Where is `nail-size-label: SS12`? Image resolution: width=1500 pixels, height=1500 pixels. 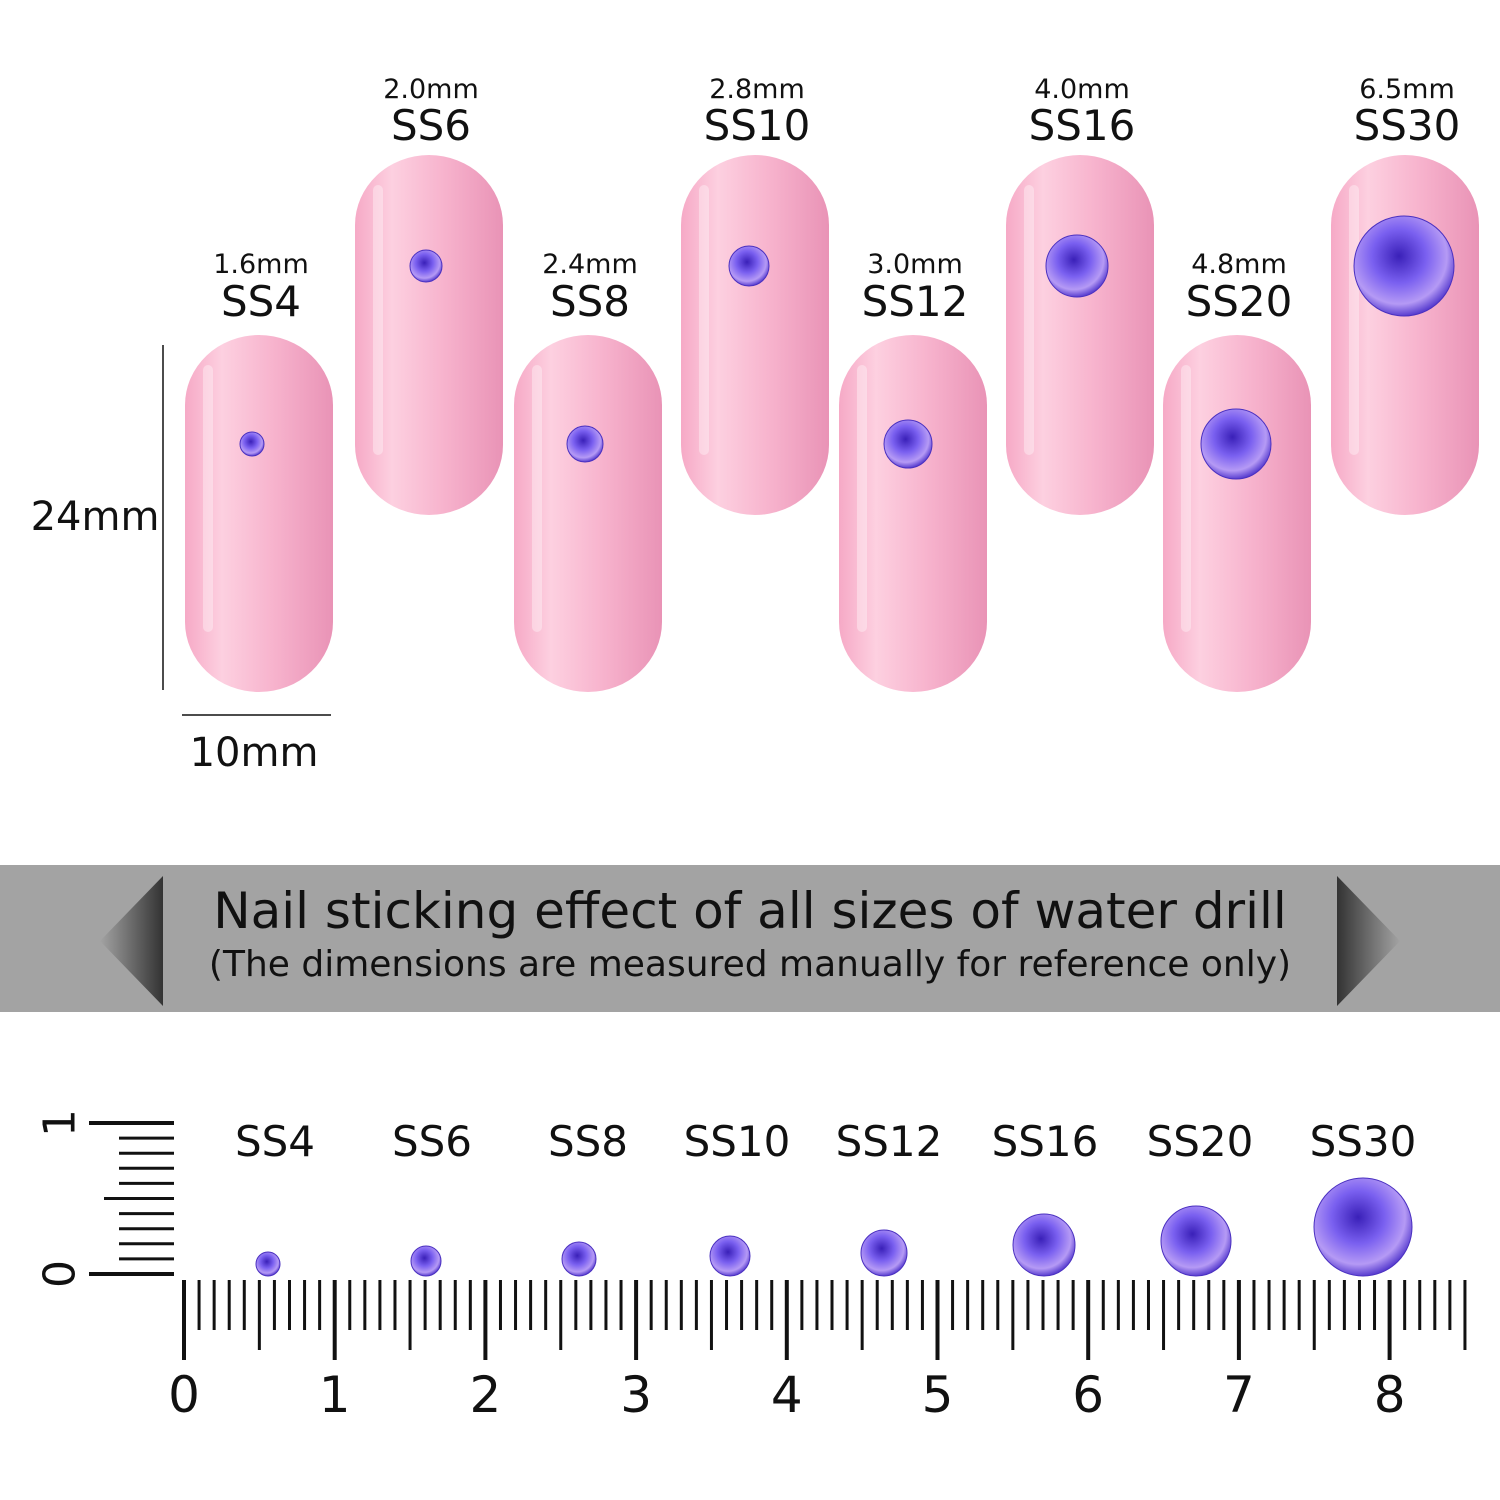
nail-size-label: SS12 is located at coordinates (915, 301).